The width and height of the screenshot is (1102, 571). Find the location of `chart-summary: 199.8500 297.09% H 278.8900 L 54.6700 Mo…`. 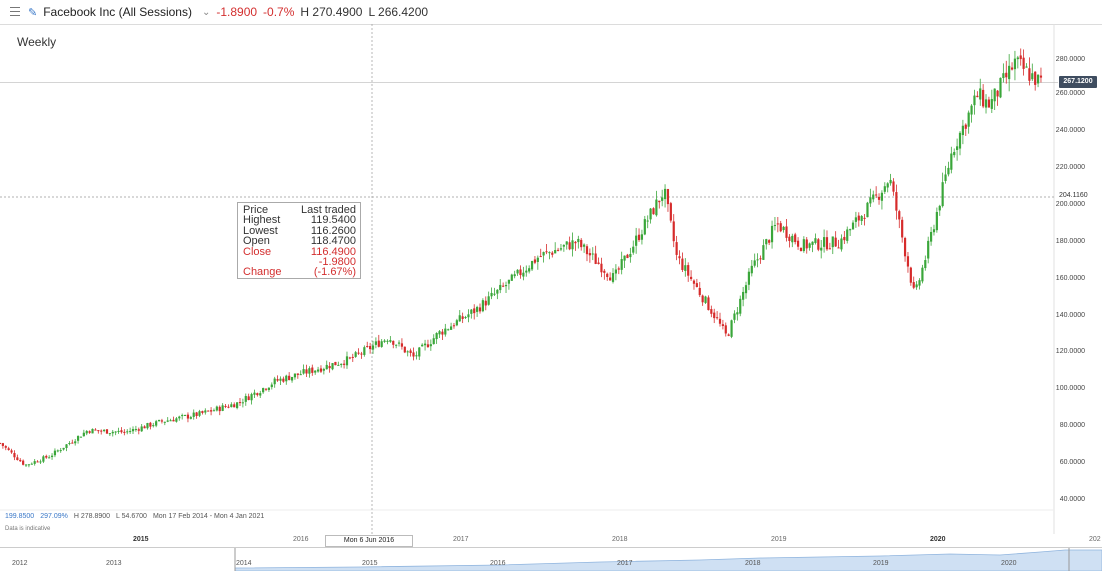

chart-summary: 199.8500 297.09% H 278.8900 L 54.6700 Mo… is located at coordinates (134, 516).